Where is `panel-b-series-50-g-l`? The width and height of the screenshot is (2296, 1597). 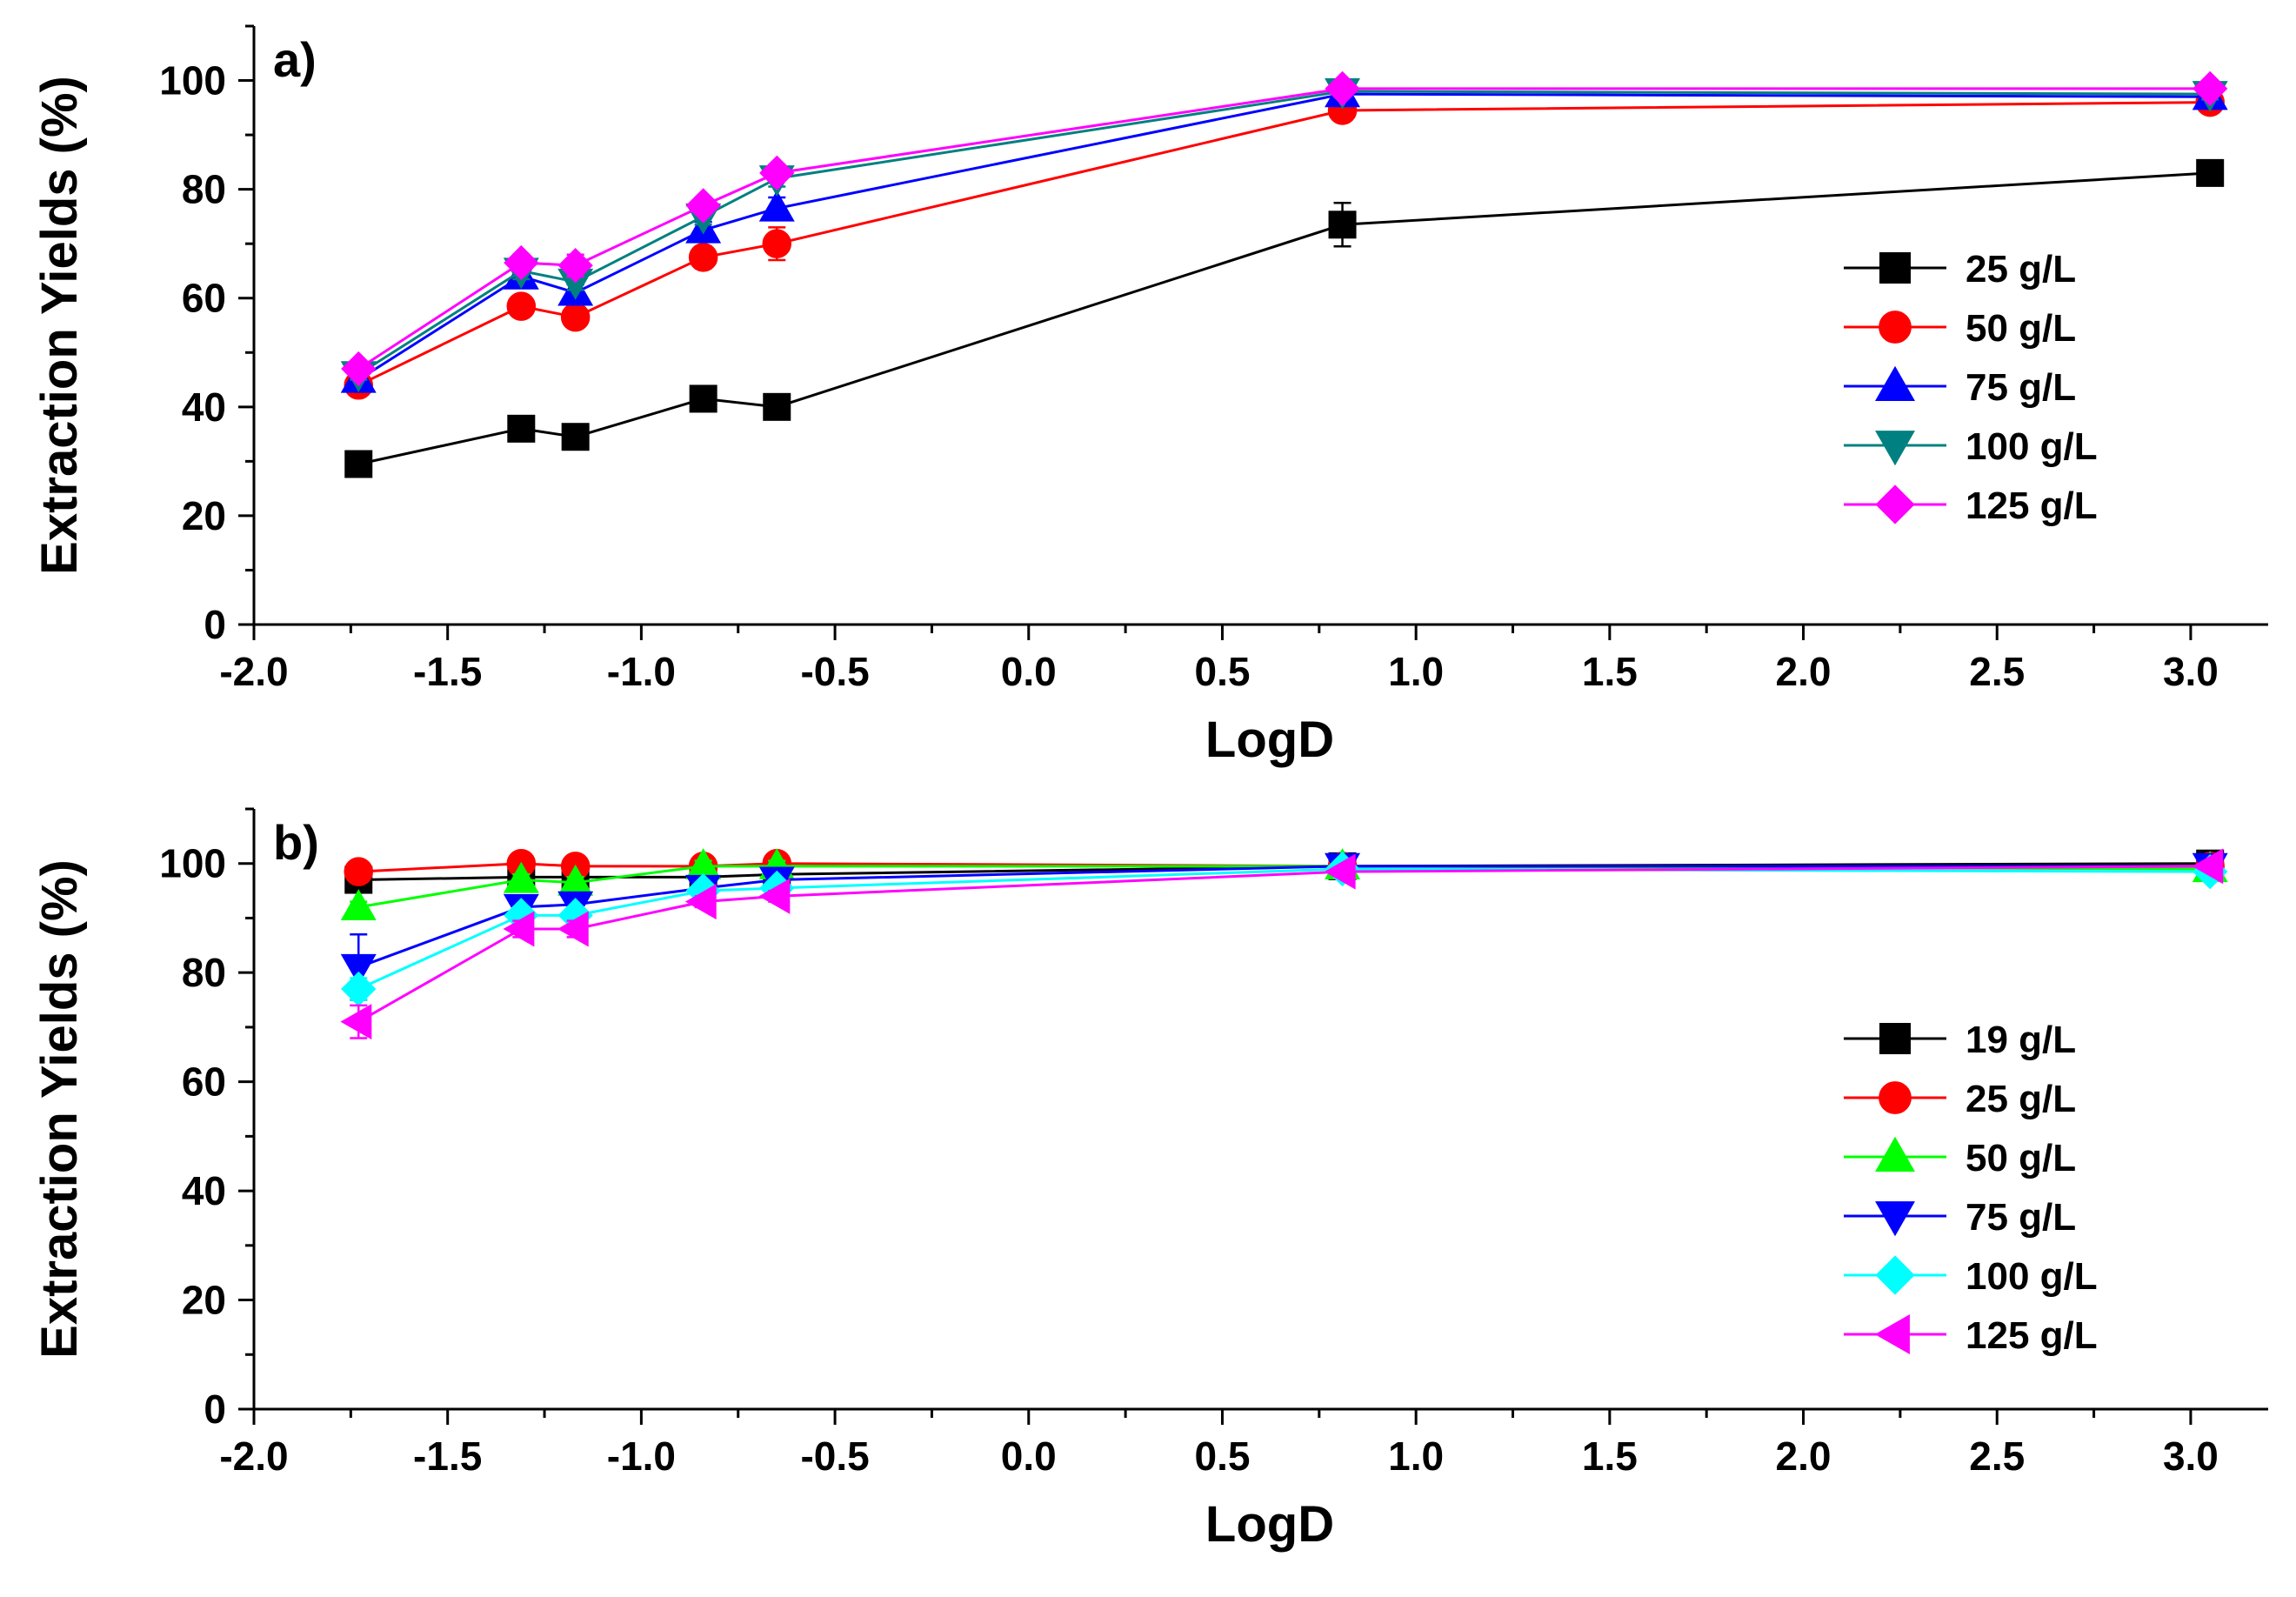 panel-b-series-50-g-l is located at coordinates (1284, 884).